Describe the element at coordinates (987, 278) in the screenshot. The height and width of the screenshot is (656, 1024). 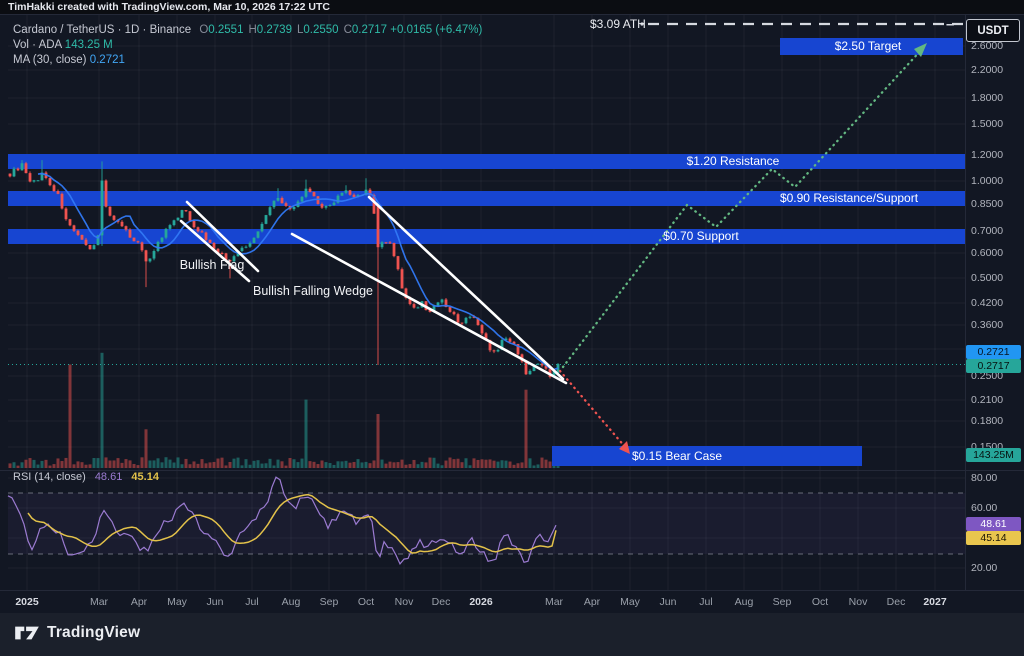
I see `price-tick: 0.5000` at that location.